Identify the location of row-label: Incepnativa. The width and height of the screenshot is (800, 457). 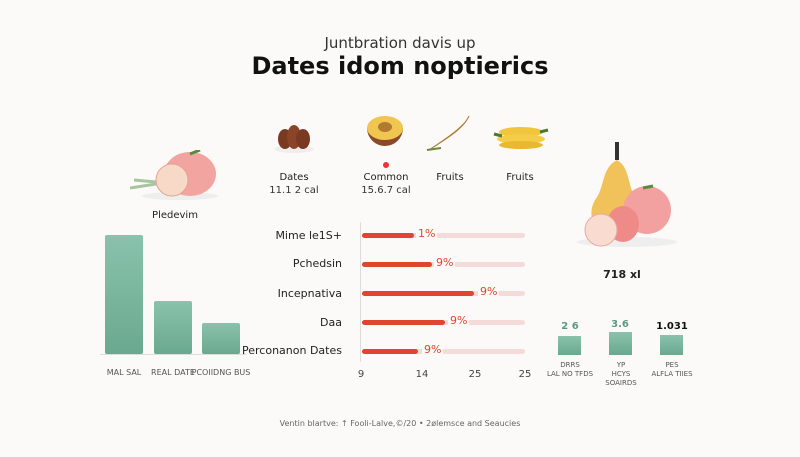
(309, 293).